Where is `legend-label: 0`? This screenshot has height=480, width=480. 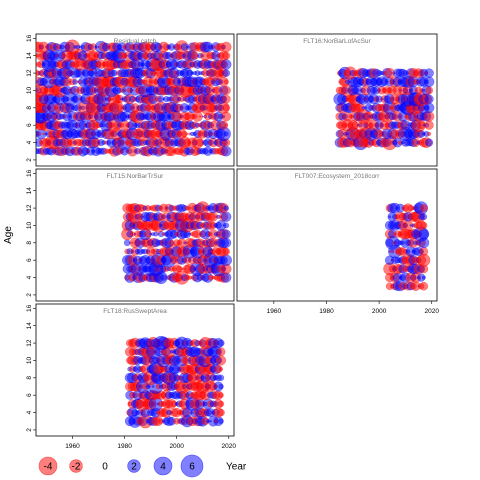
legend-label: 0 is located at coordinates (105, 467).